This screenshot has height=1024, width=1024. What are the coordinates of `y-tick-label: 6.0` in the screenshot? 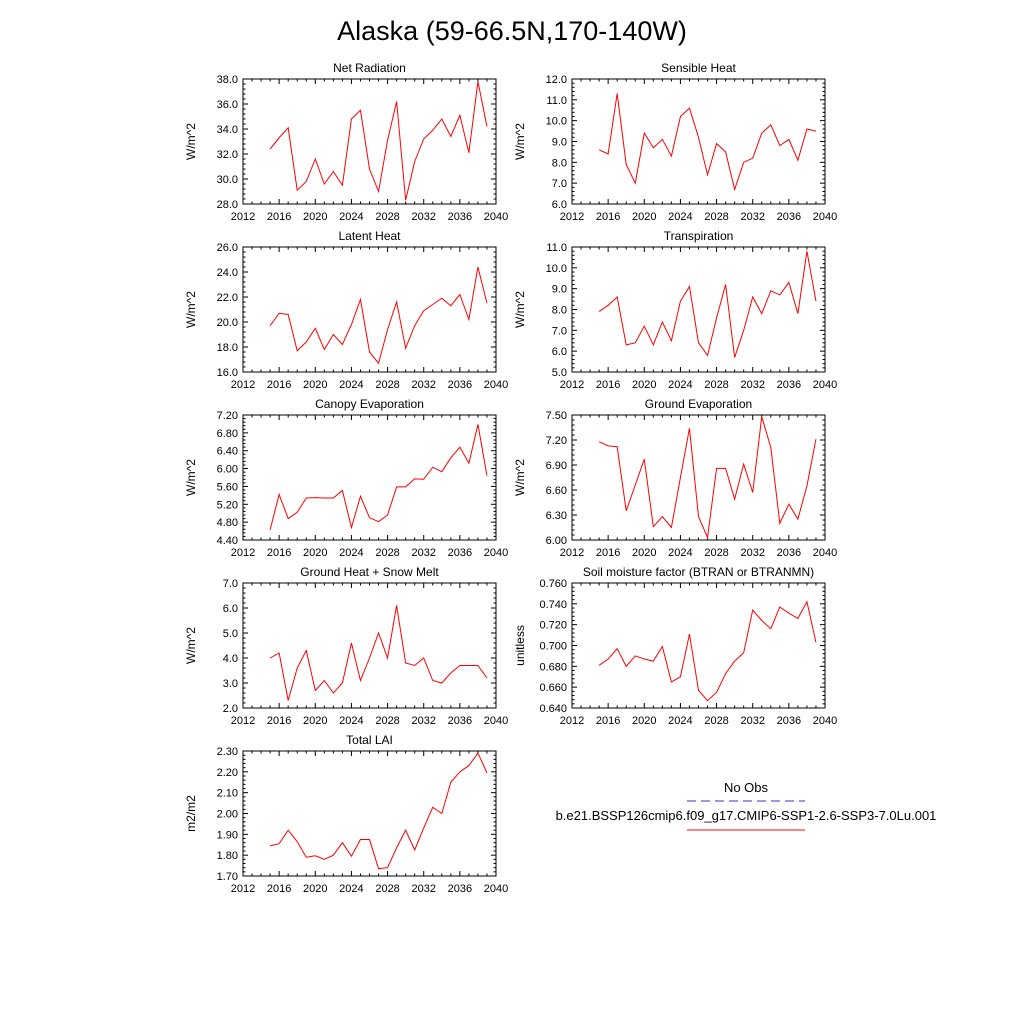 It's located at (559, 205).